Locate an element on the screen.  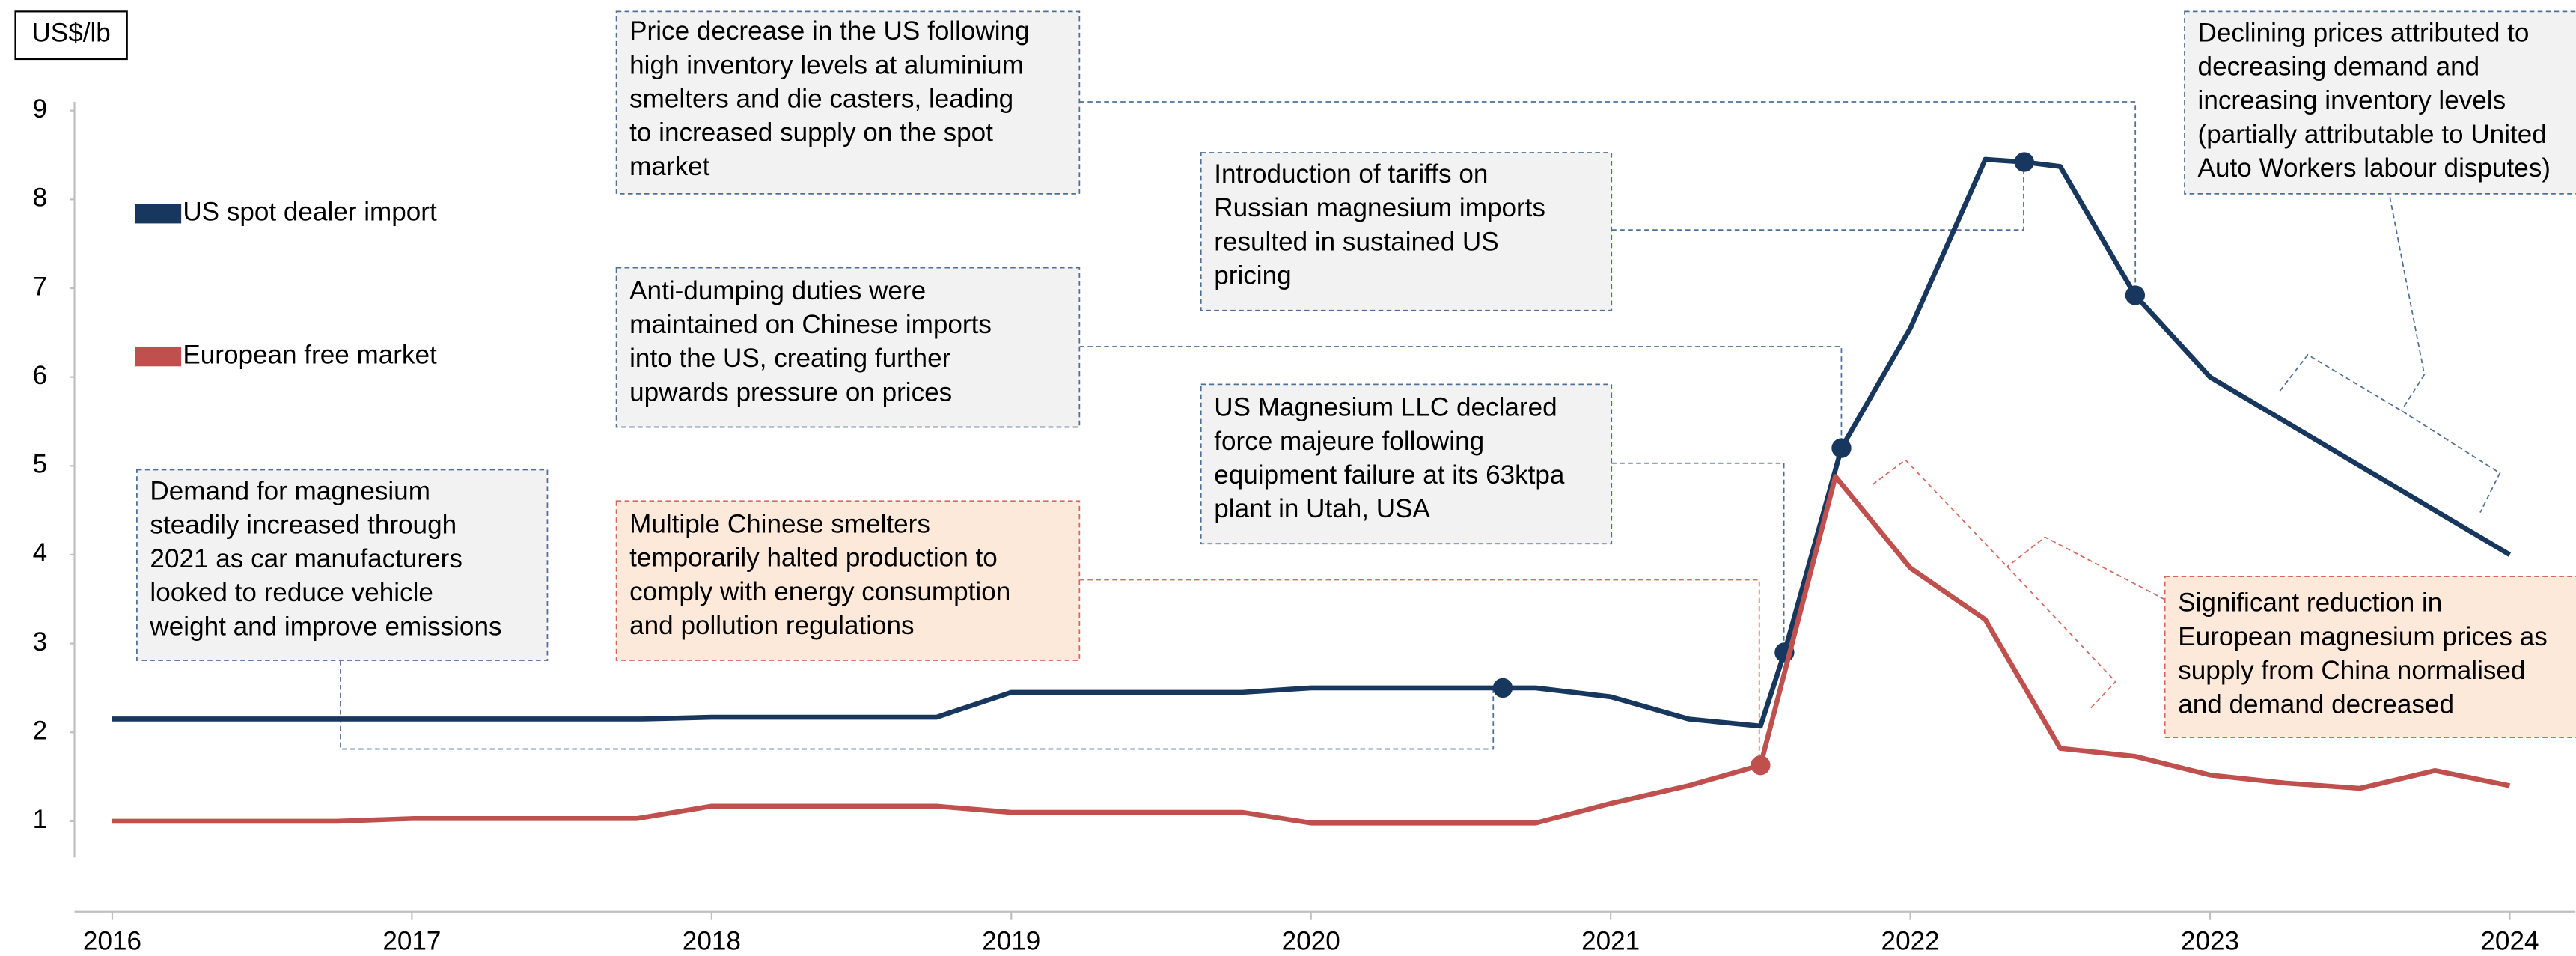
unit-box is located at coordinates (71, 35).